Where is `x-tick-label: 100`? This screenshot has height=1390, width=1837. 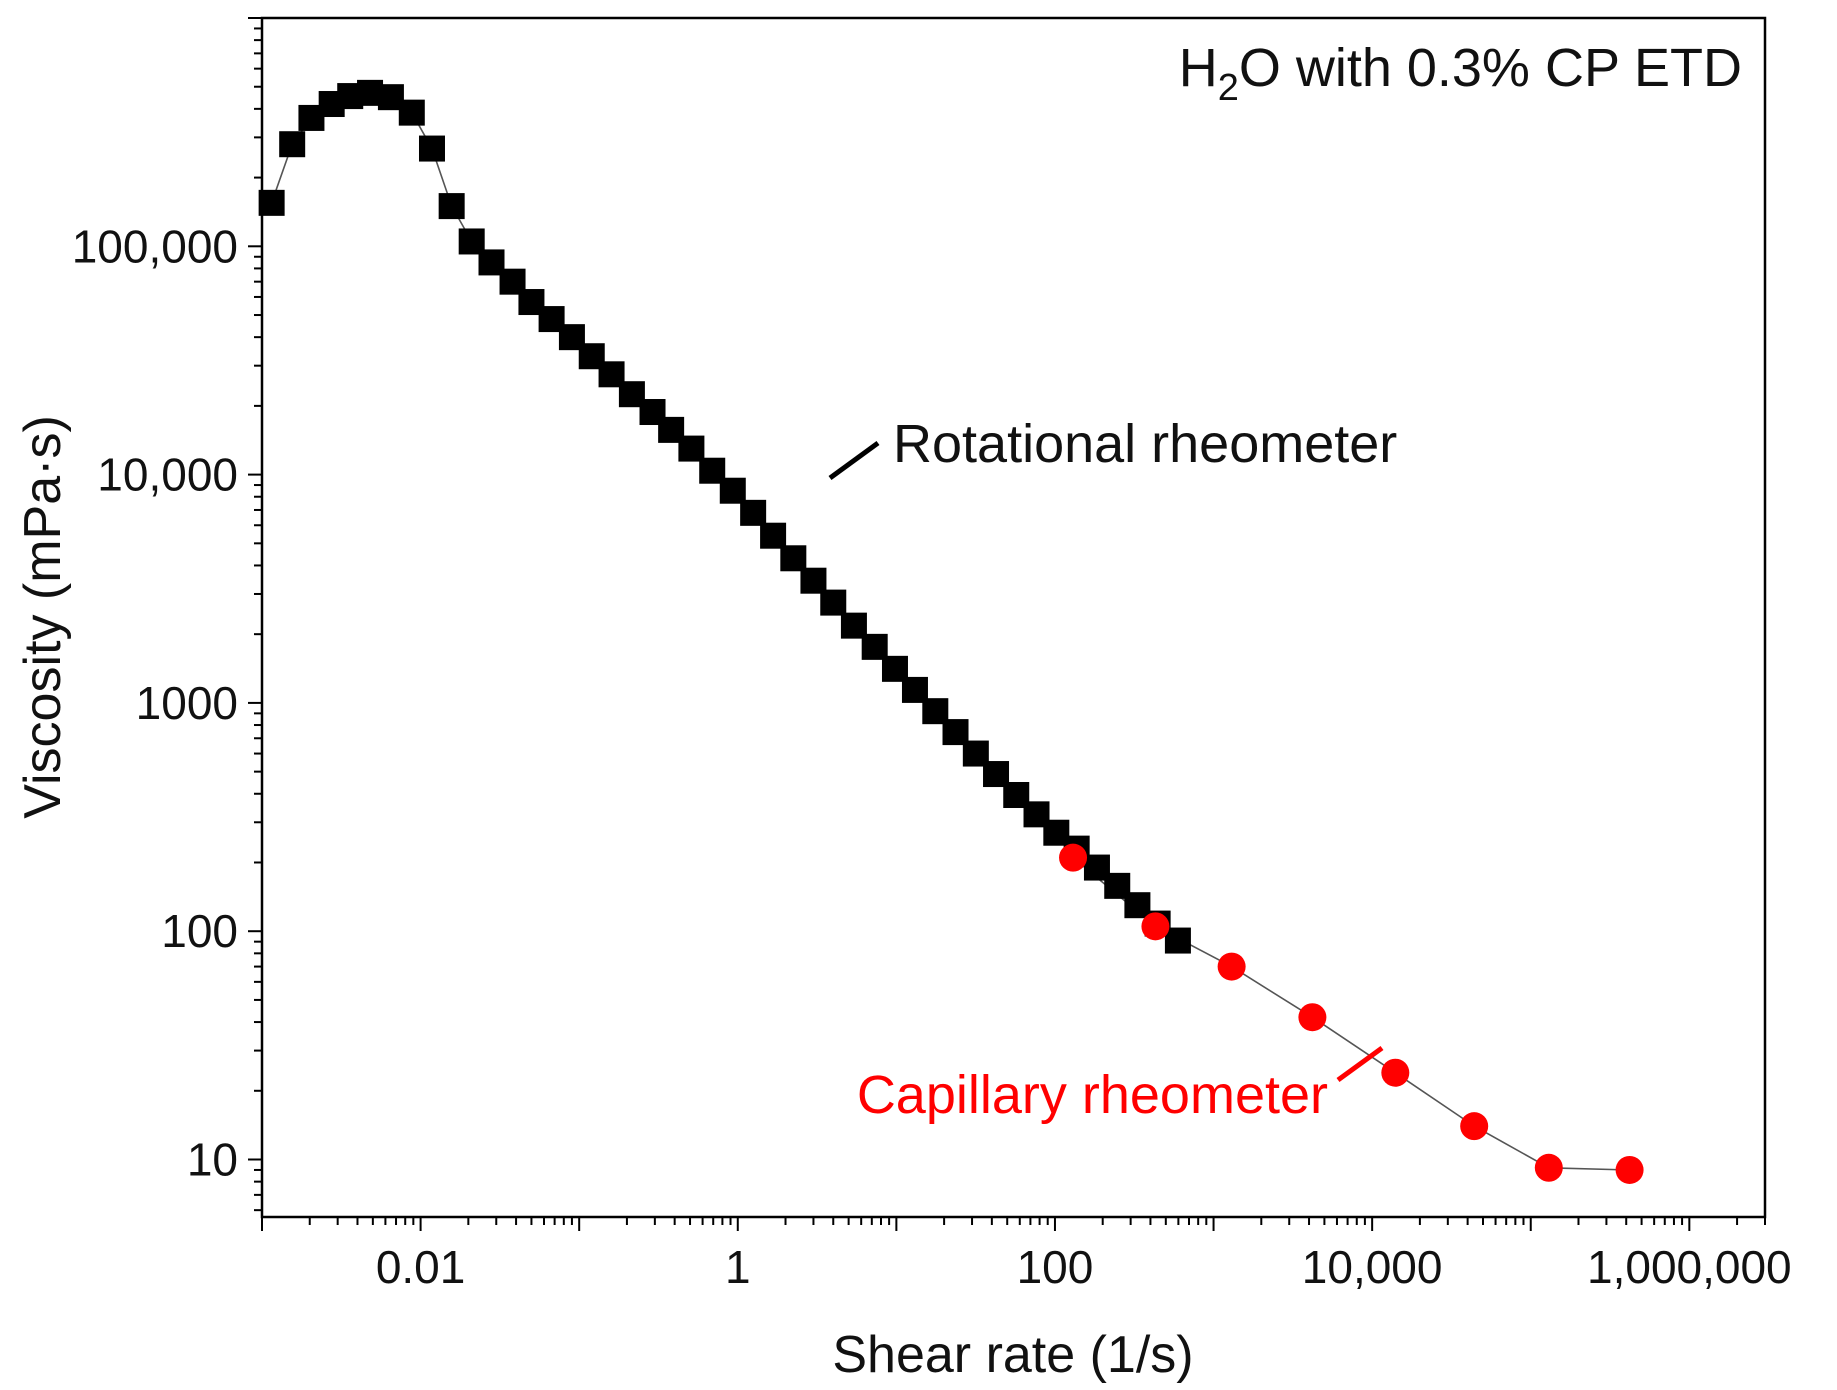 x-tick-label: 100 is located at coordinates (1055, 1267).